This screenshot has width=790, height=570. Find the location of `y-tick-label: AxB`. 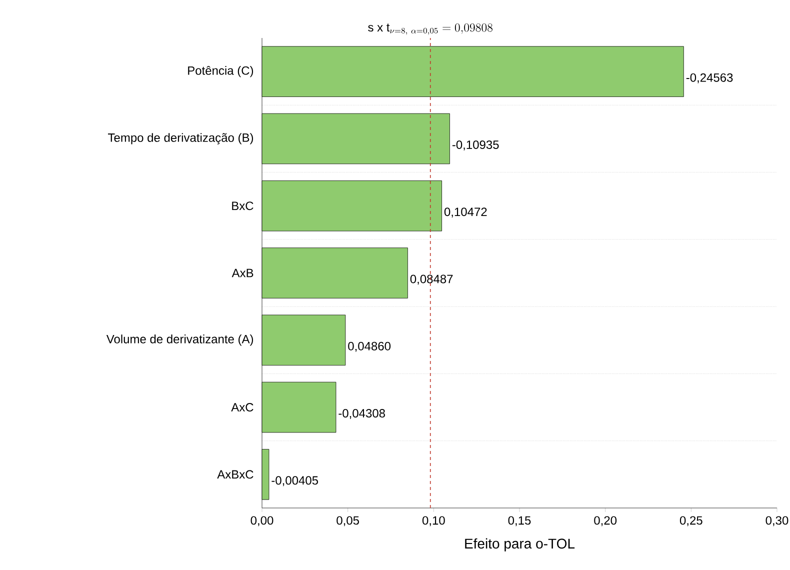

y-tick-label: AxB is located at coordinates (243, 273).